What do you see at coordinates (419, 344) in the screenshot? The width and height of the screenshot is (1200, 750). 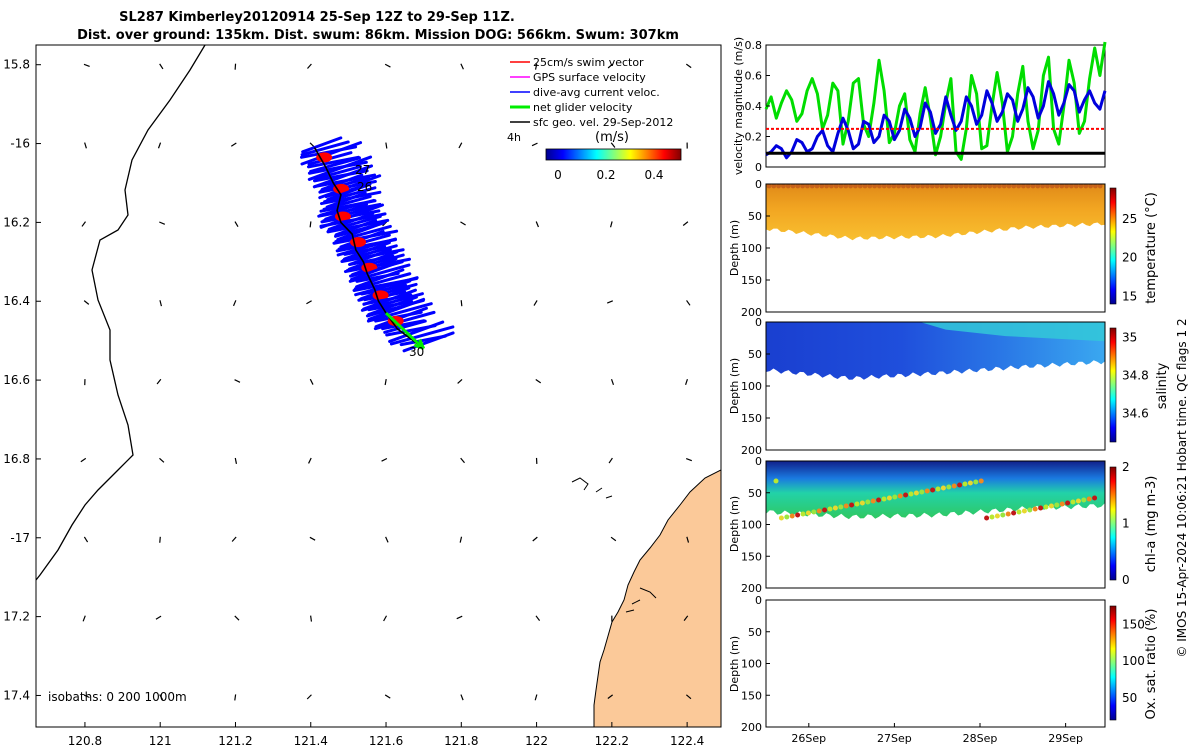 I see `net-velocity-arrowhead` at bounding box center [419, 344].